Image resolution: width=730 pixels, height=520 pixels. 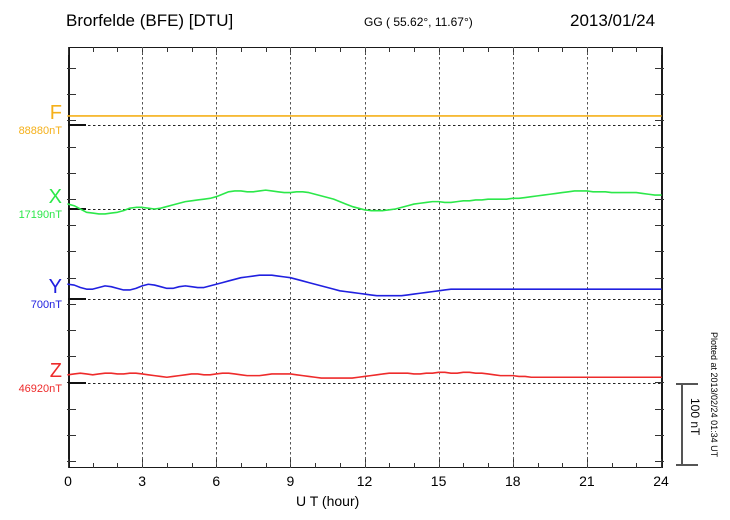 What do you see at coordinates (365, 47) in the screenshot?
I see `plot-top-border` at bounding box center [365, 47].